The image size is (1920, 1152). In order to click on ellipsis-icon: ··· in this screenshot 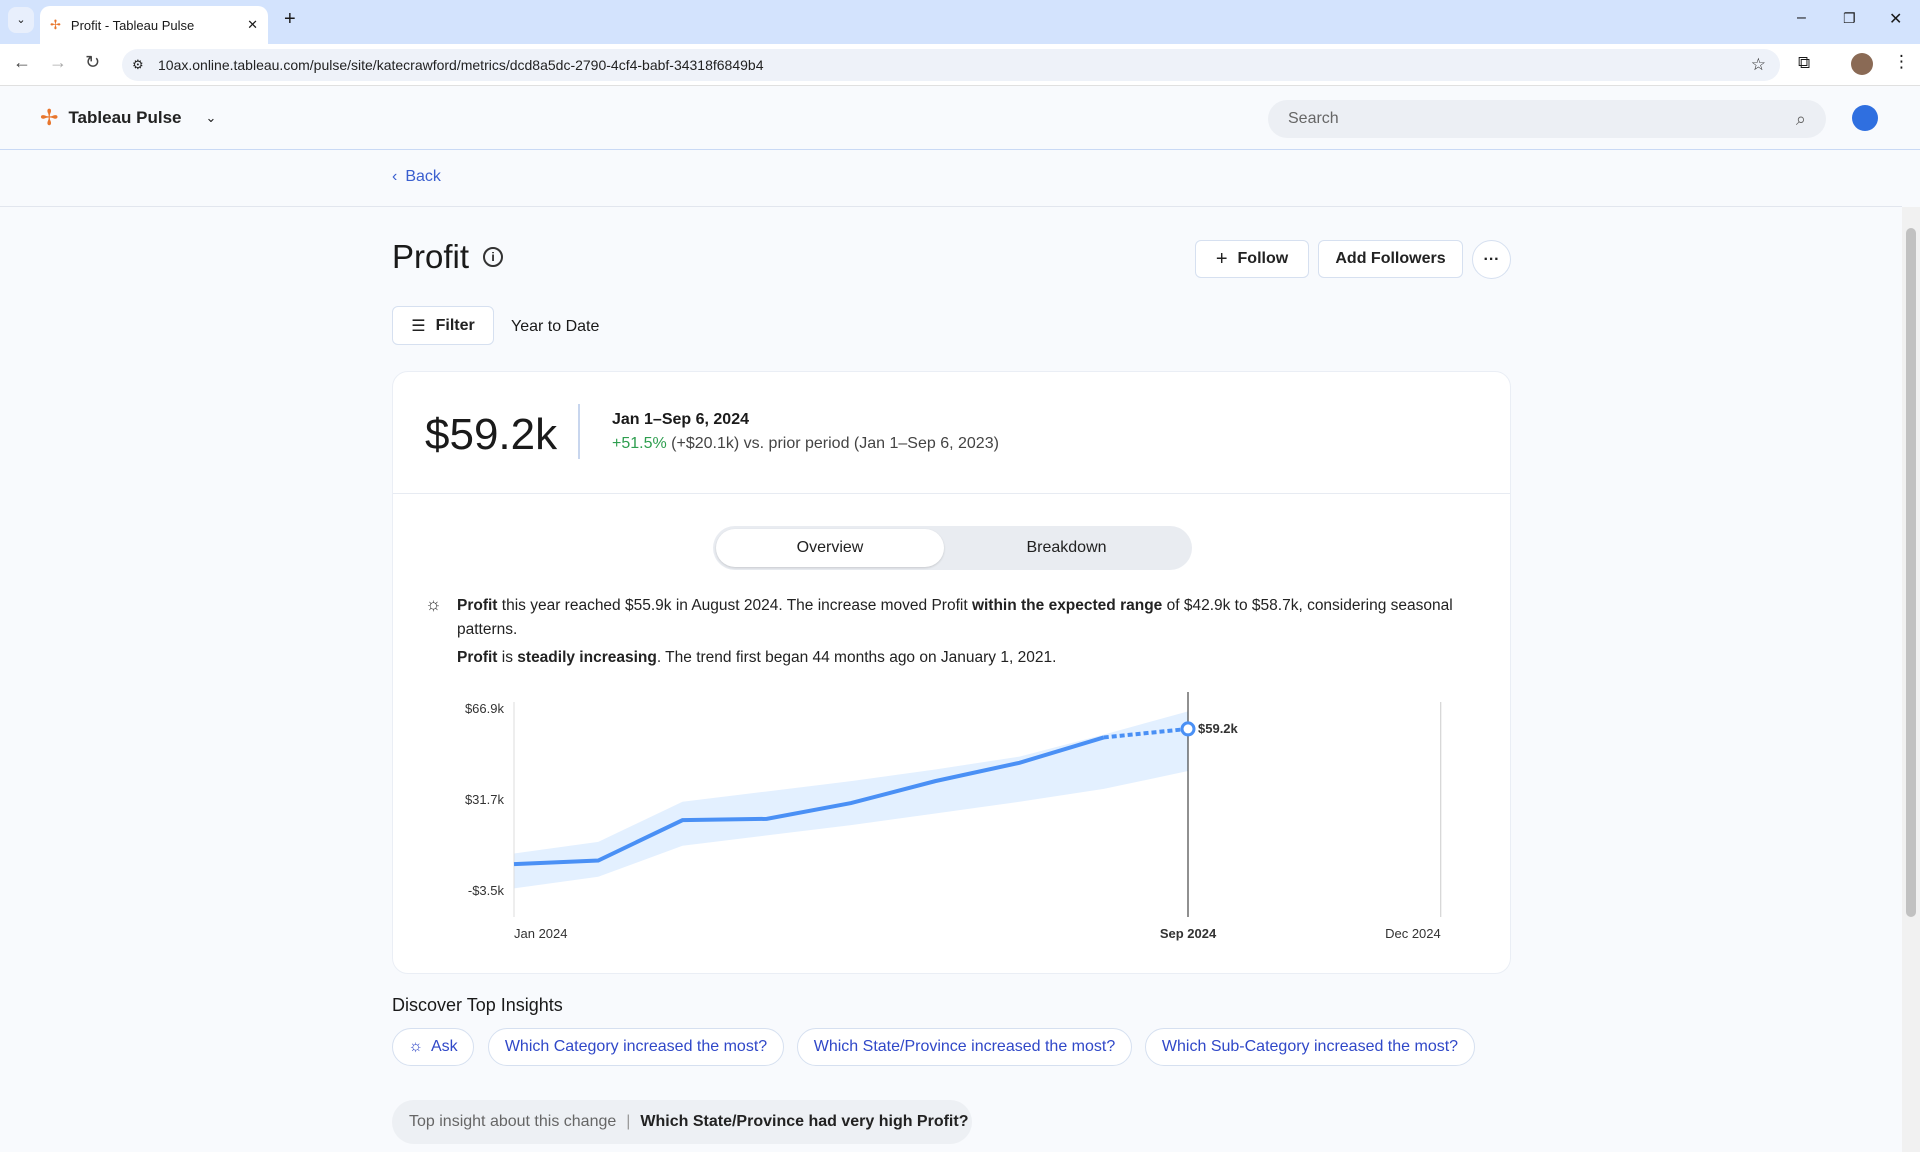, I will do `click(1491, 259)`.